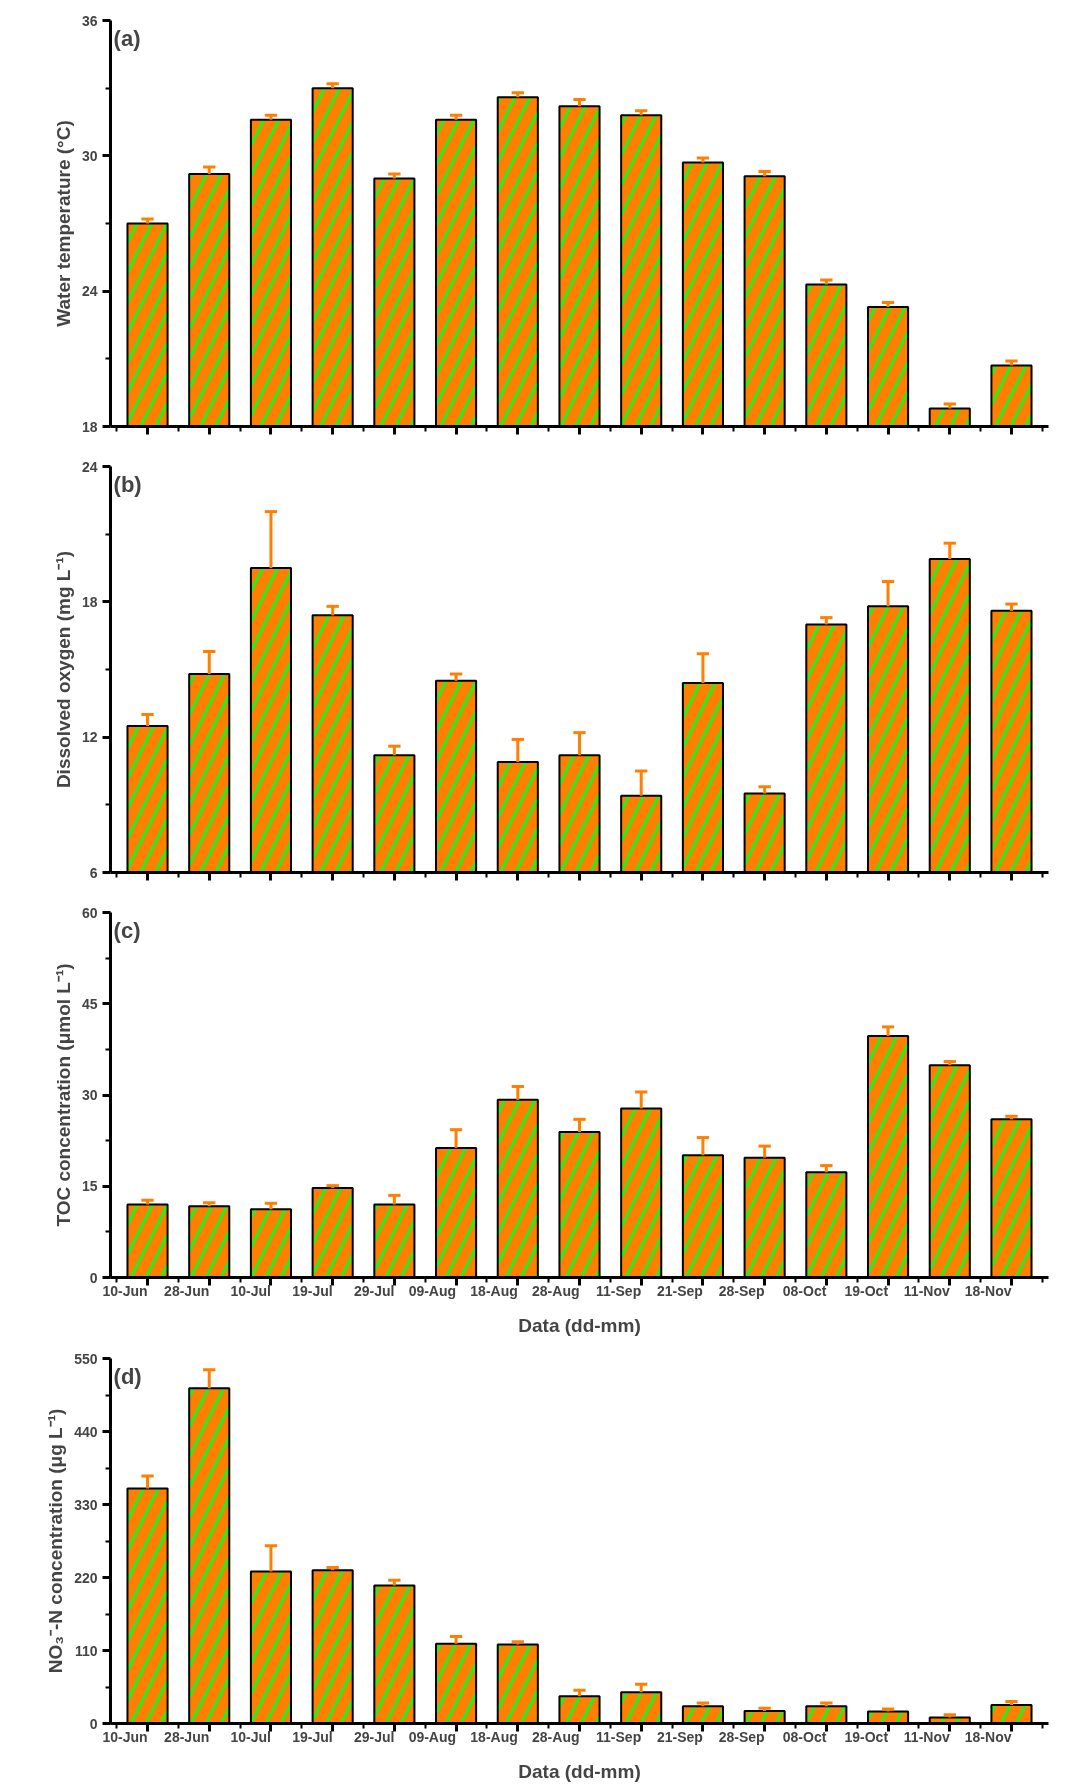  I want to click on y-tick-label: 550, so click(86, 1358).